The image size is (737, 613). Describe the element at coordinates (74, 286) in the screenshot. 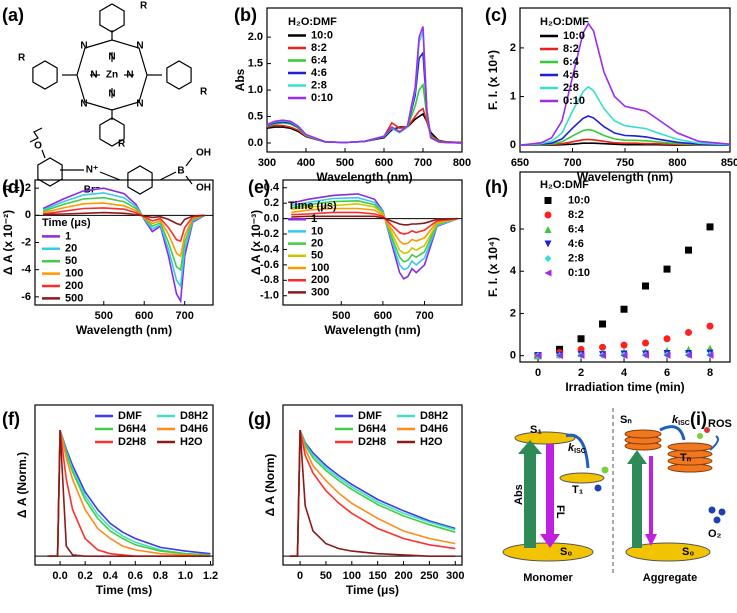

I see `legend-label: 200` at that location.